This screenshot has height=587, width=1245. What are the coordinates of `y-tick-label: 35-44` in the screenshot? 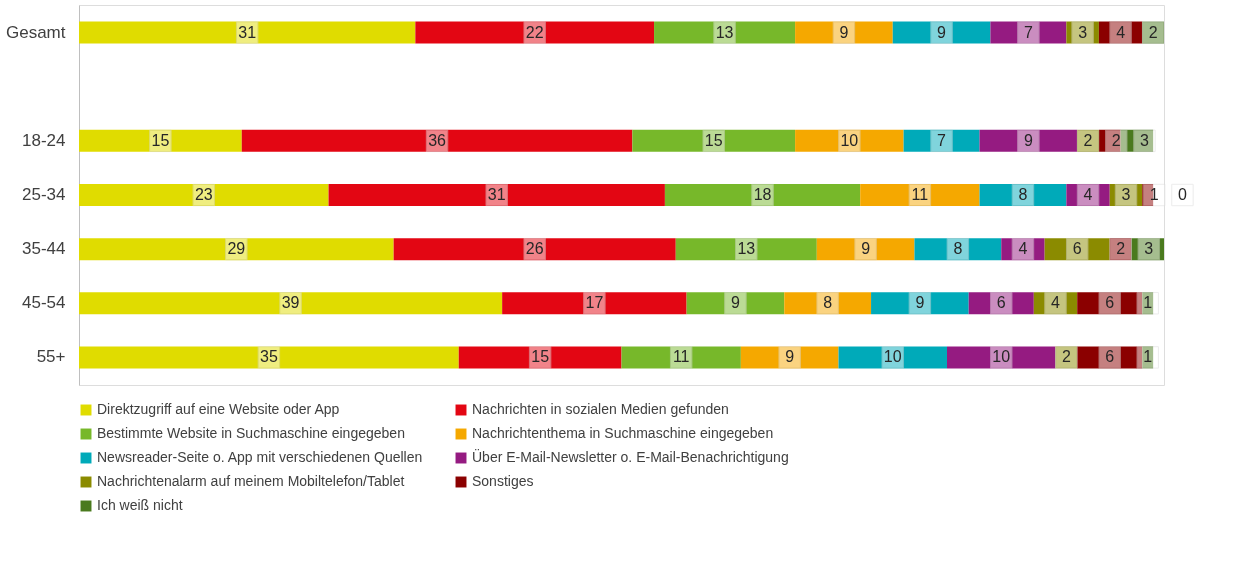 It's located at (44, 249).